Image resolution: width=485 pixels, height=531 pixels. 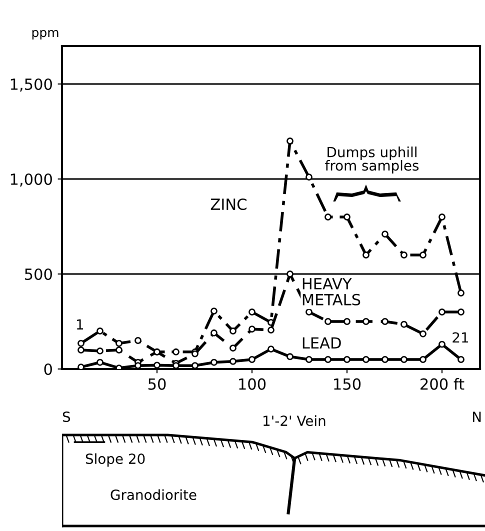 I want to click on y-tick-label: 0, so click(x=48, y=369).